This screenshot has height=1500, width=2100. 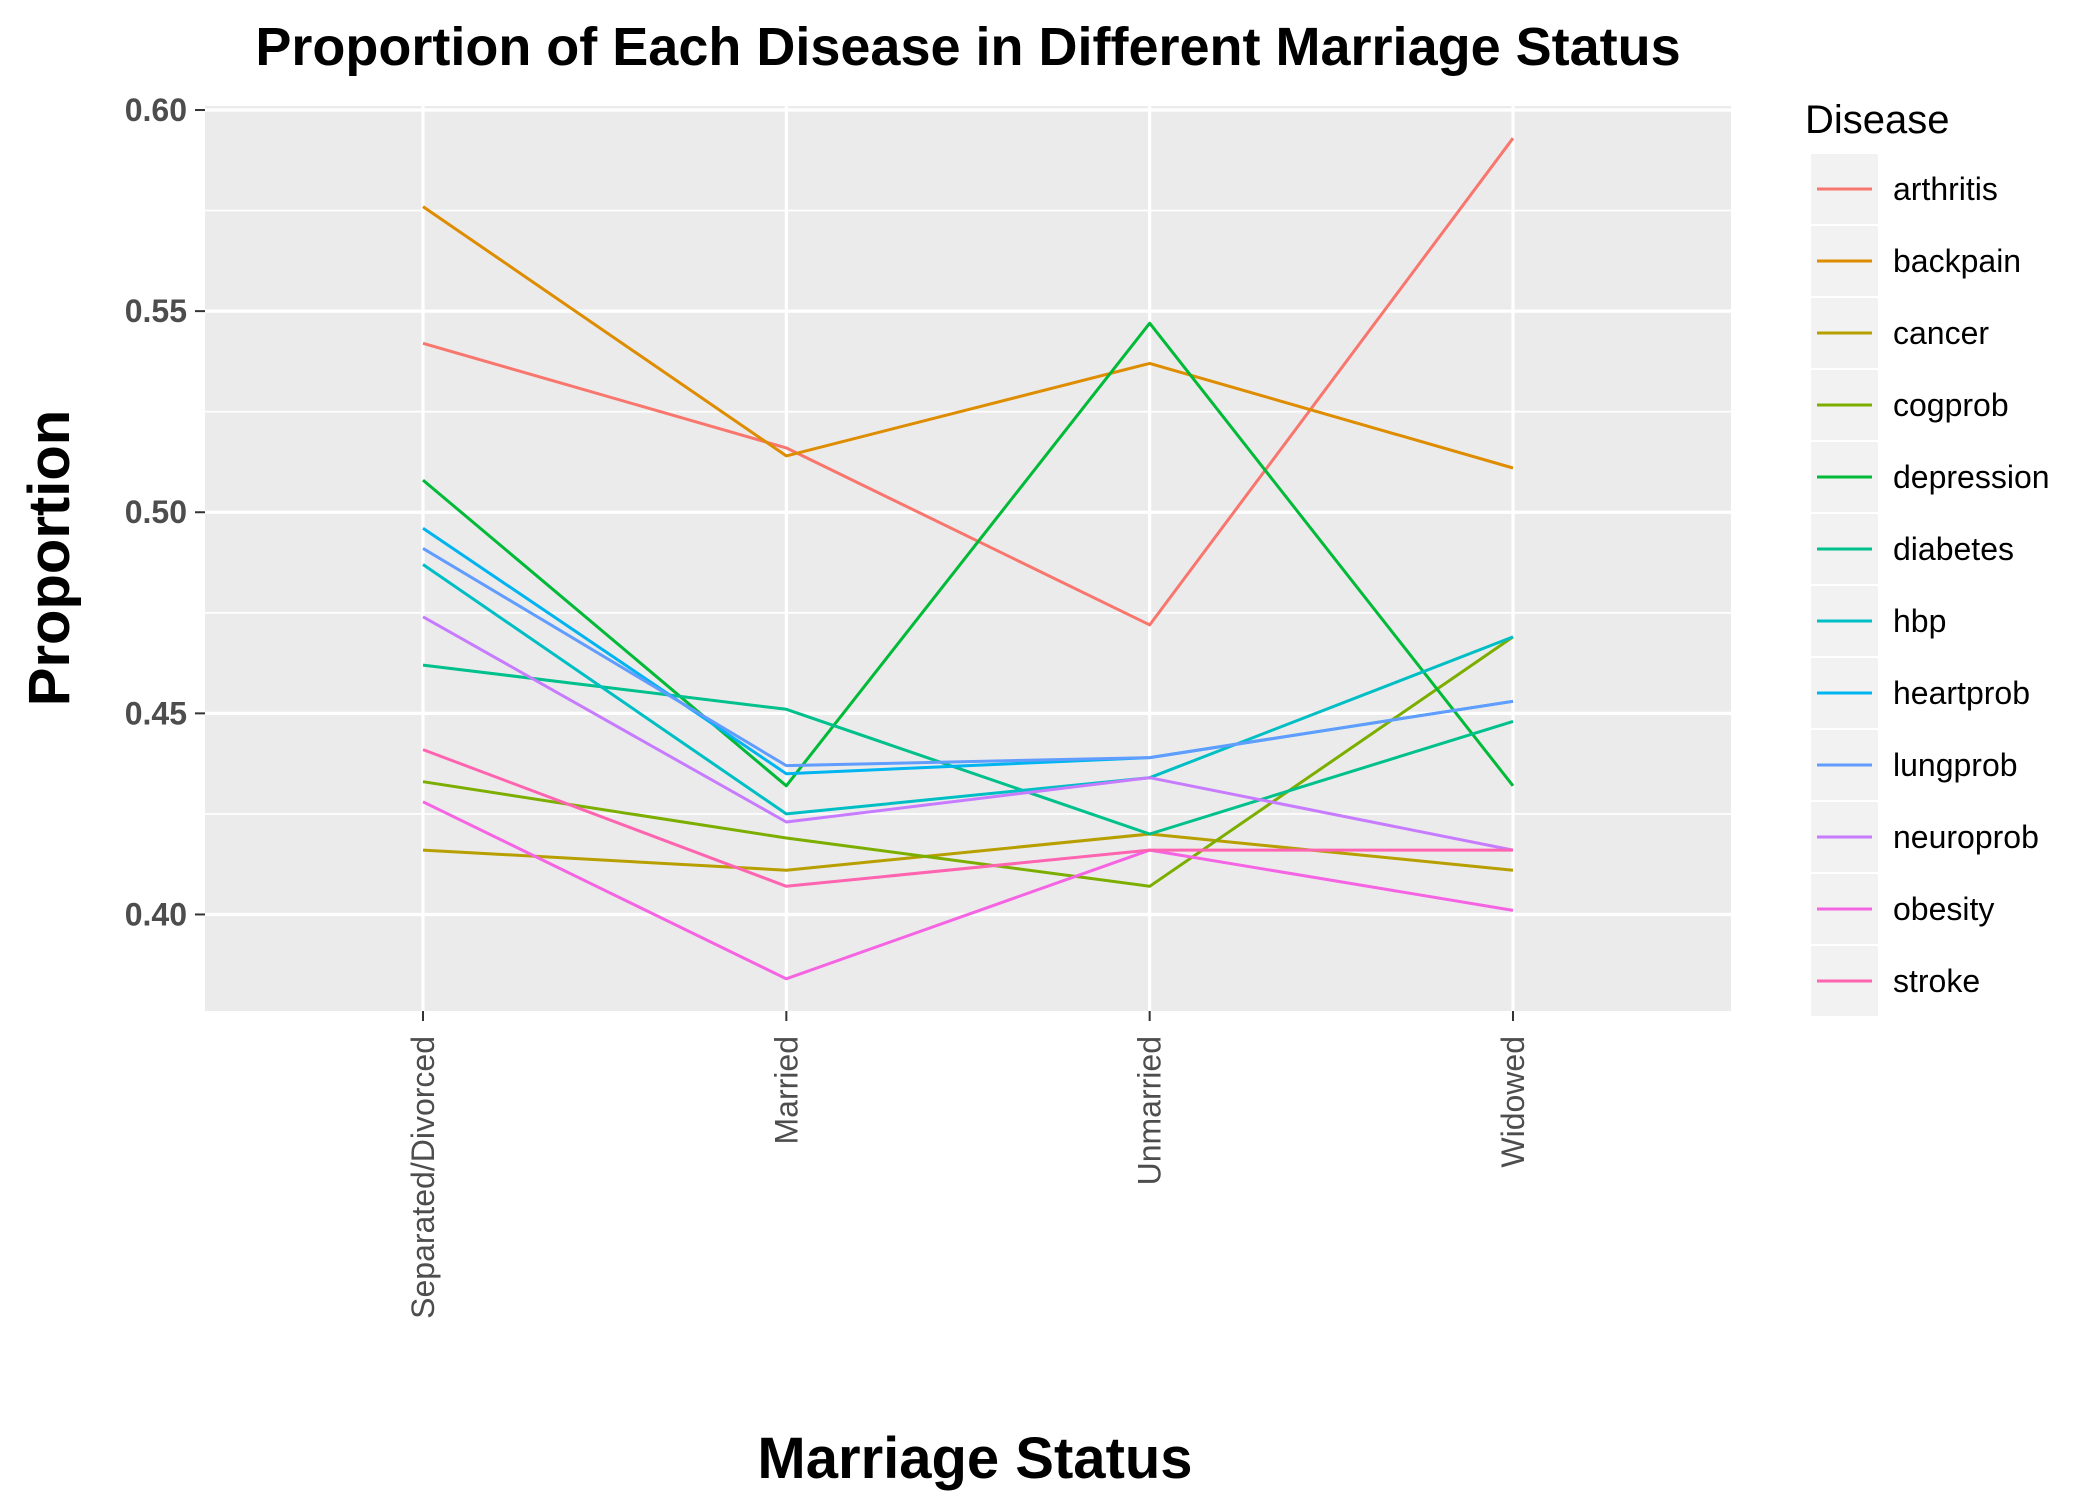 I want to click on legend-label-hbp: hbp, so click(x=1919, y=621).